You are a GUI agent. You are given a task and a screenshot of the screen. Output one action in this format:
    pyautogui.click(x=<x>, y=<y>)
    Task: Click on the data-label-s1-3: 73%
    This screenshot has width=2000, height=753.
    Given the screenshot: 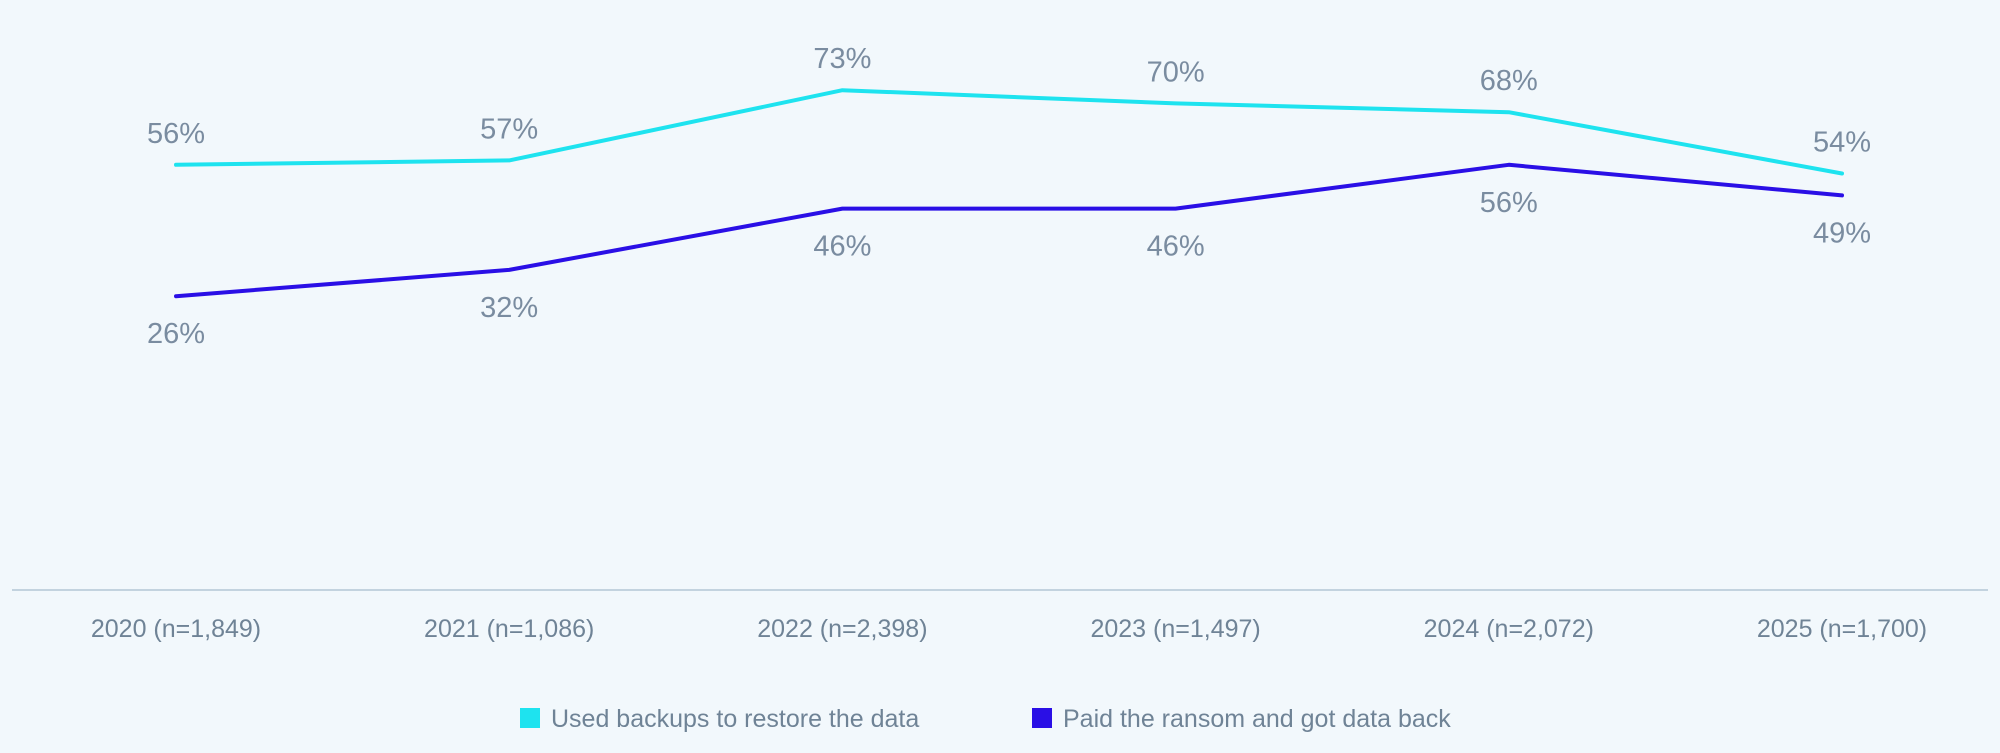 What is the action you would take?
    pyautogui.click(x=842, y=59)
    